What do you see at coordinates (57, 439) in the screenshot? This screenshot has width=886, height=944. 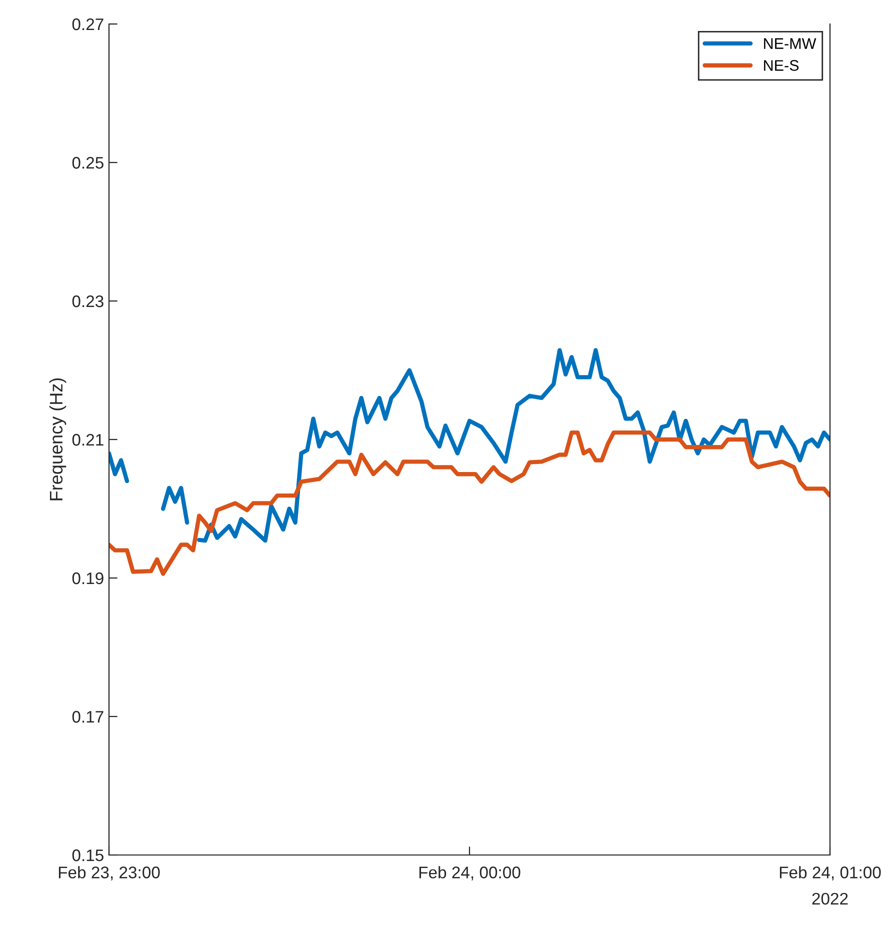 I see `y-axis-title: Frequency (Hz)` at bounding box center [57, 439].